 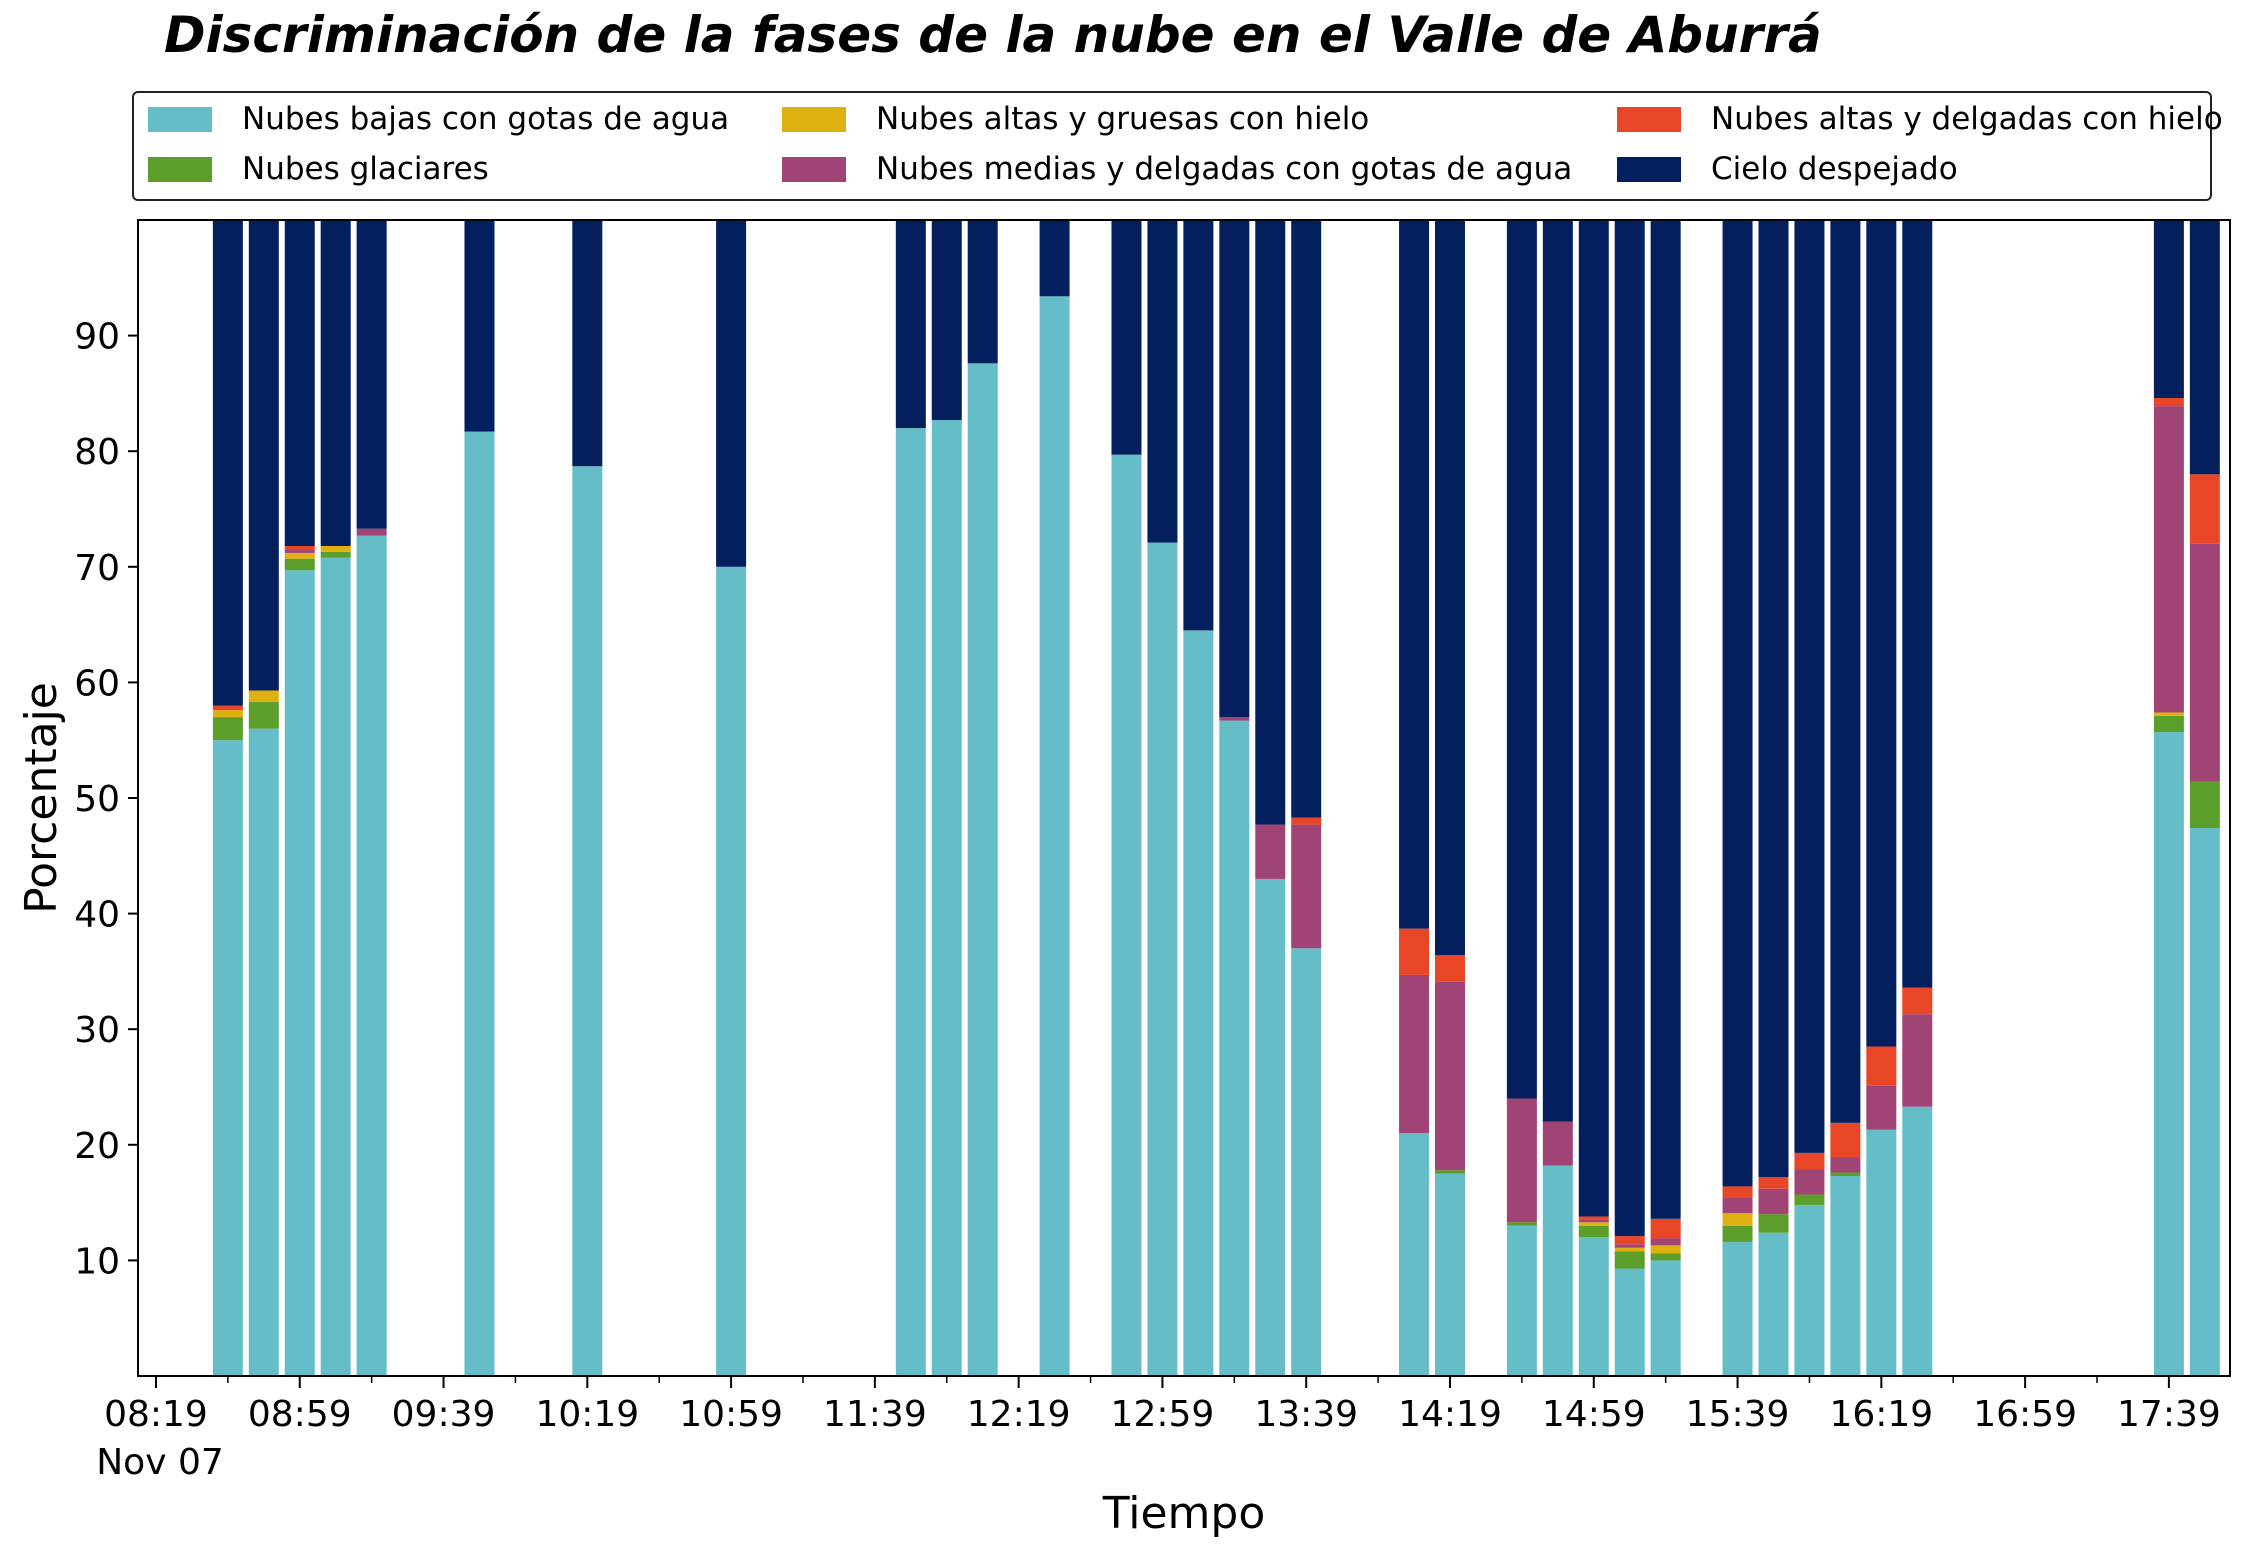 I want to click on y-tick-label: 30, so click(x=97, y=1030).